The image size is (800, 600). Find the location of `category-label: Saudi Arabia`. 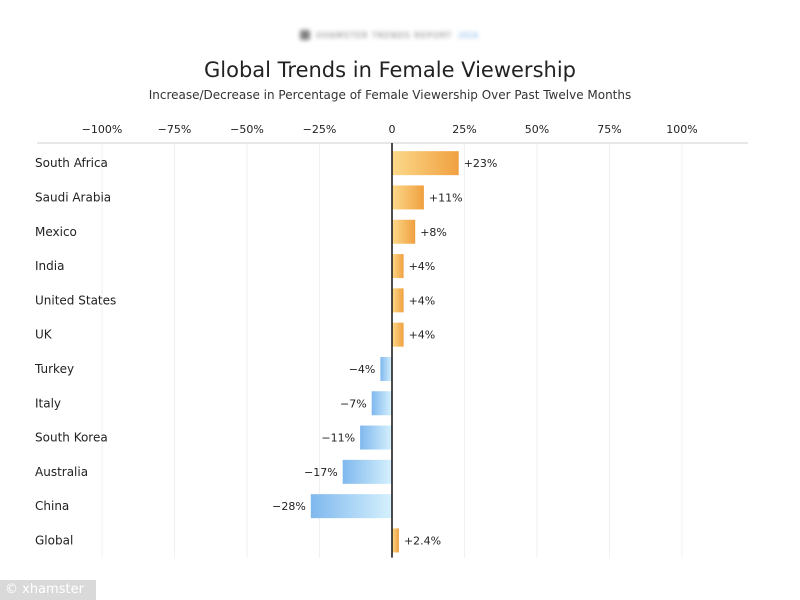

category-label: Saudi Arabia is located at coordinates (73, 197).